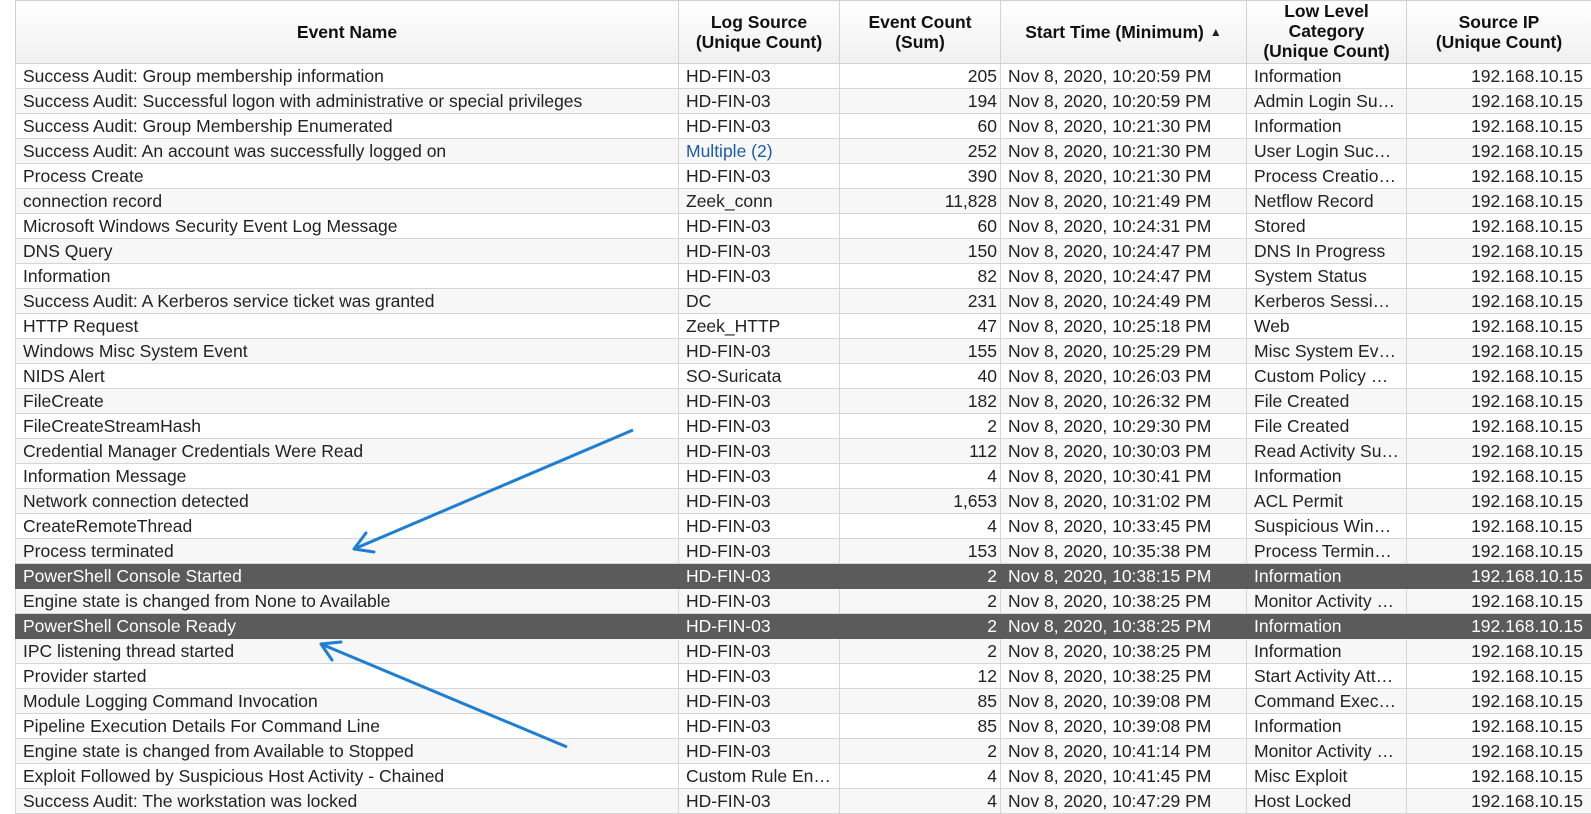 This screenshot has height=814, width=1591. What do you see at coordinates (920, 576) in the screenshot?
I see `cell-event-count: 2` at bounding box center [920, 576].